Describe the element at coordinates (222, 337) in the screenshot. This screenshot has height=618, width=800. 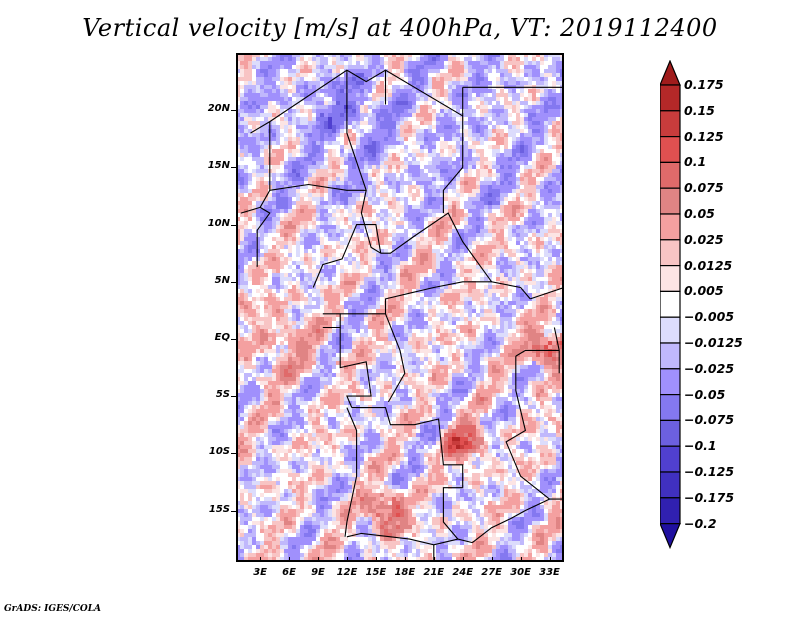
I see `y-tick-label: EQ` at that location.